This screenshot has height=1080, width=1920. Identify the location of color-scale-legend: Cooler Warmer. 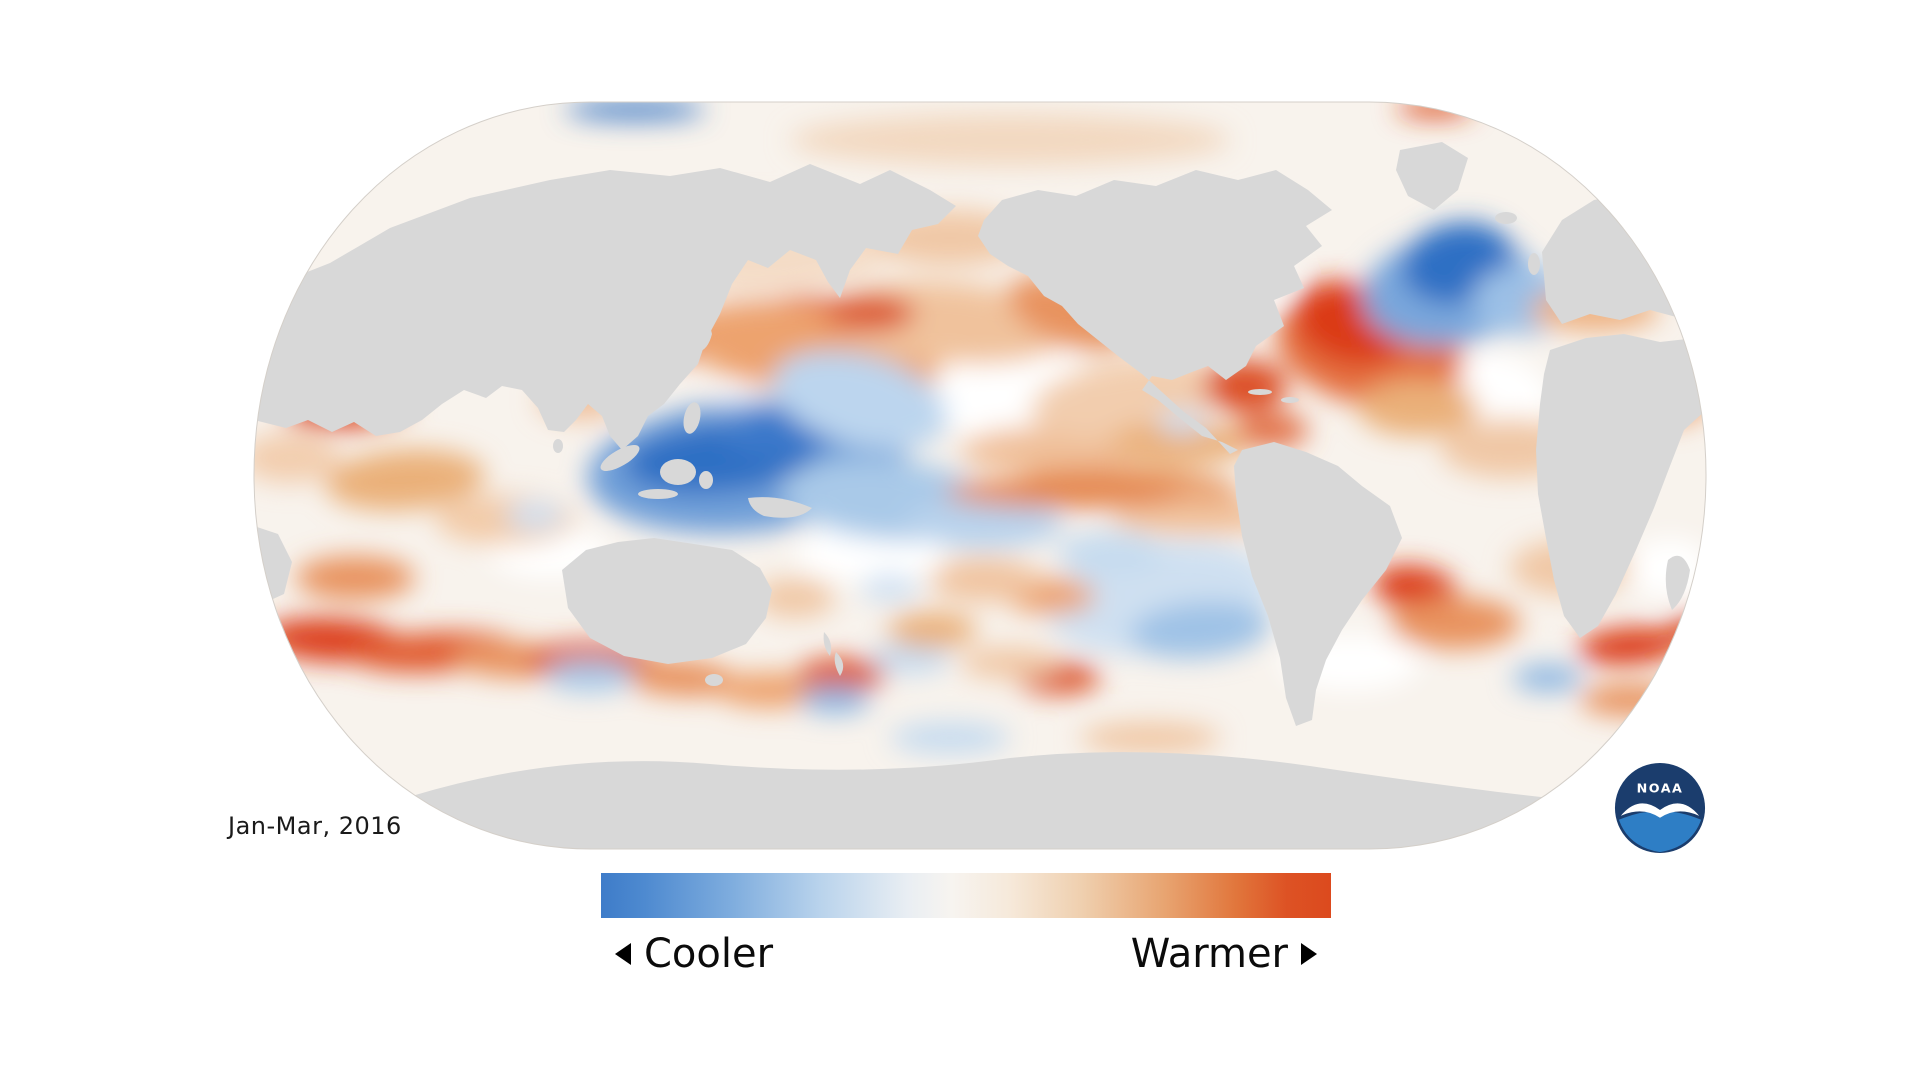
(966, 954).